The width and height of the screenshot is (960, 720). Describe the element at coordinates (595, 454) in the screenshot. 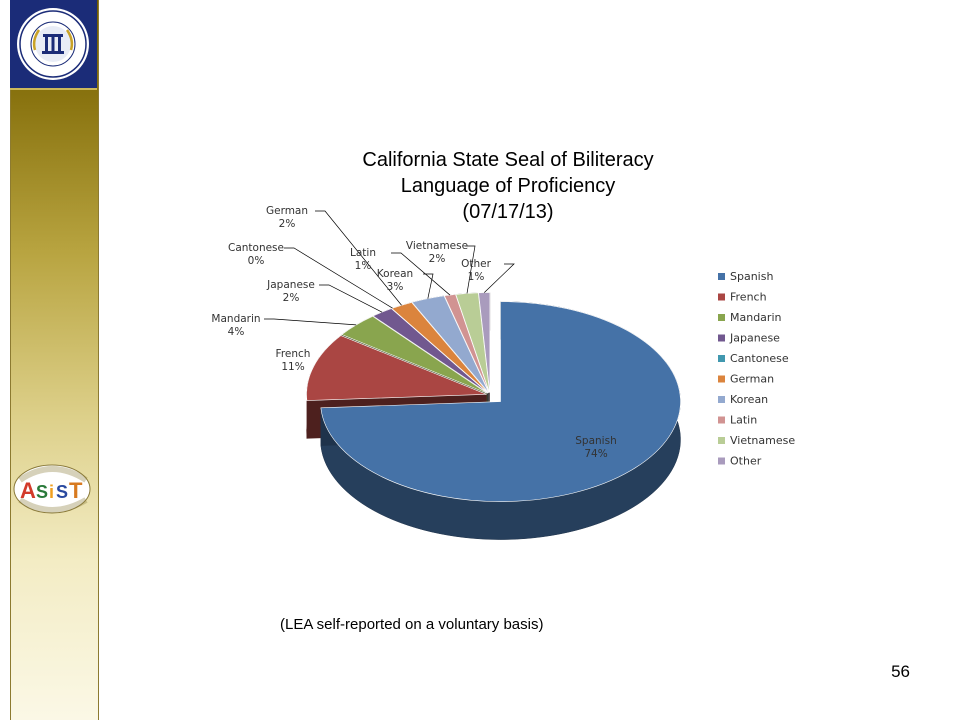

I see `data-label-value-spanish: 74%` at that location.